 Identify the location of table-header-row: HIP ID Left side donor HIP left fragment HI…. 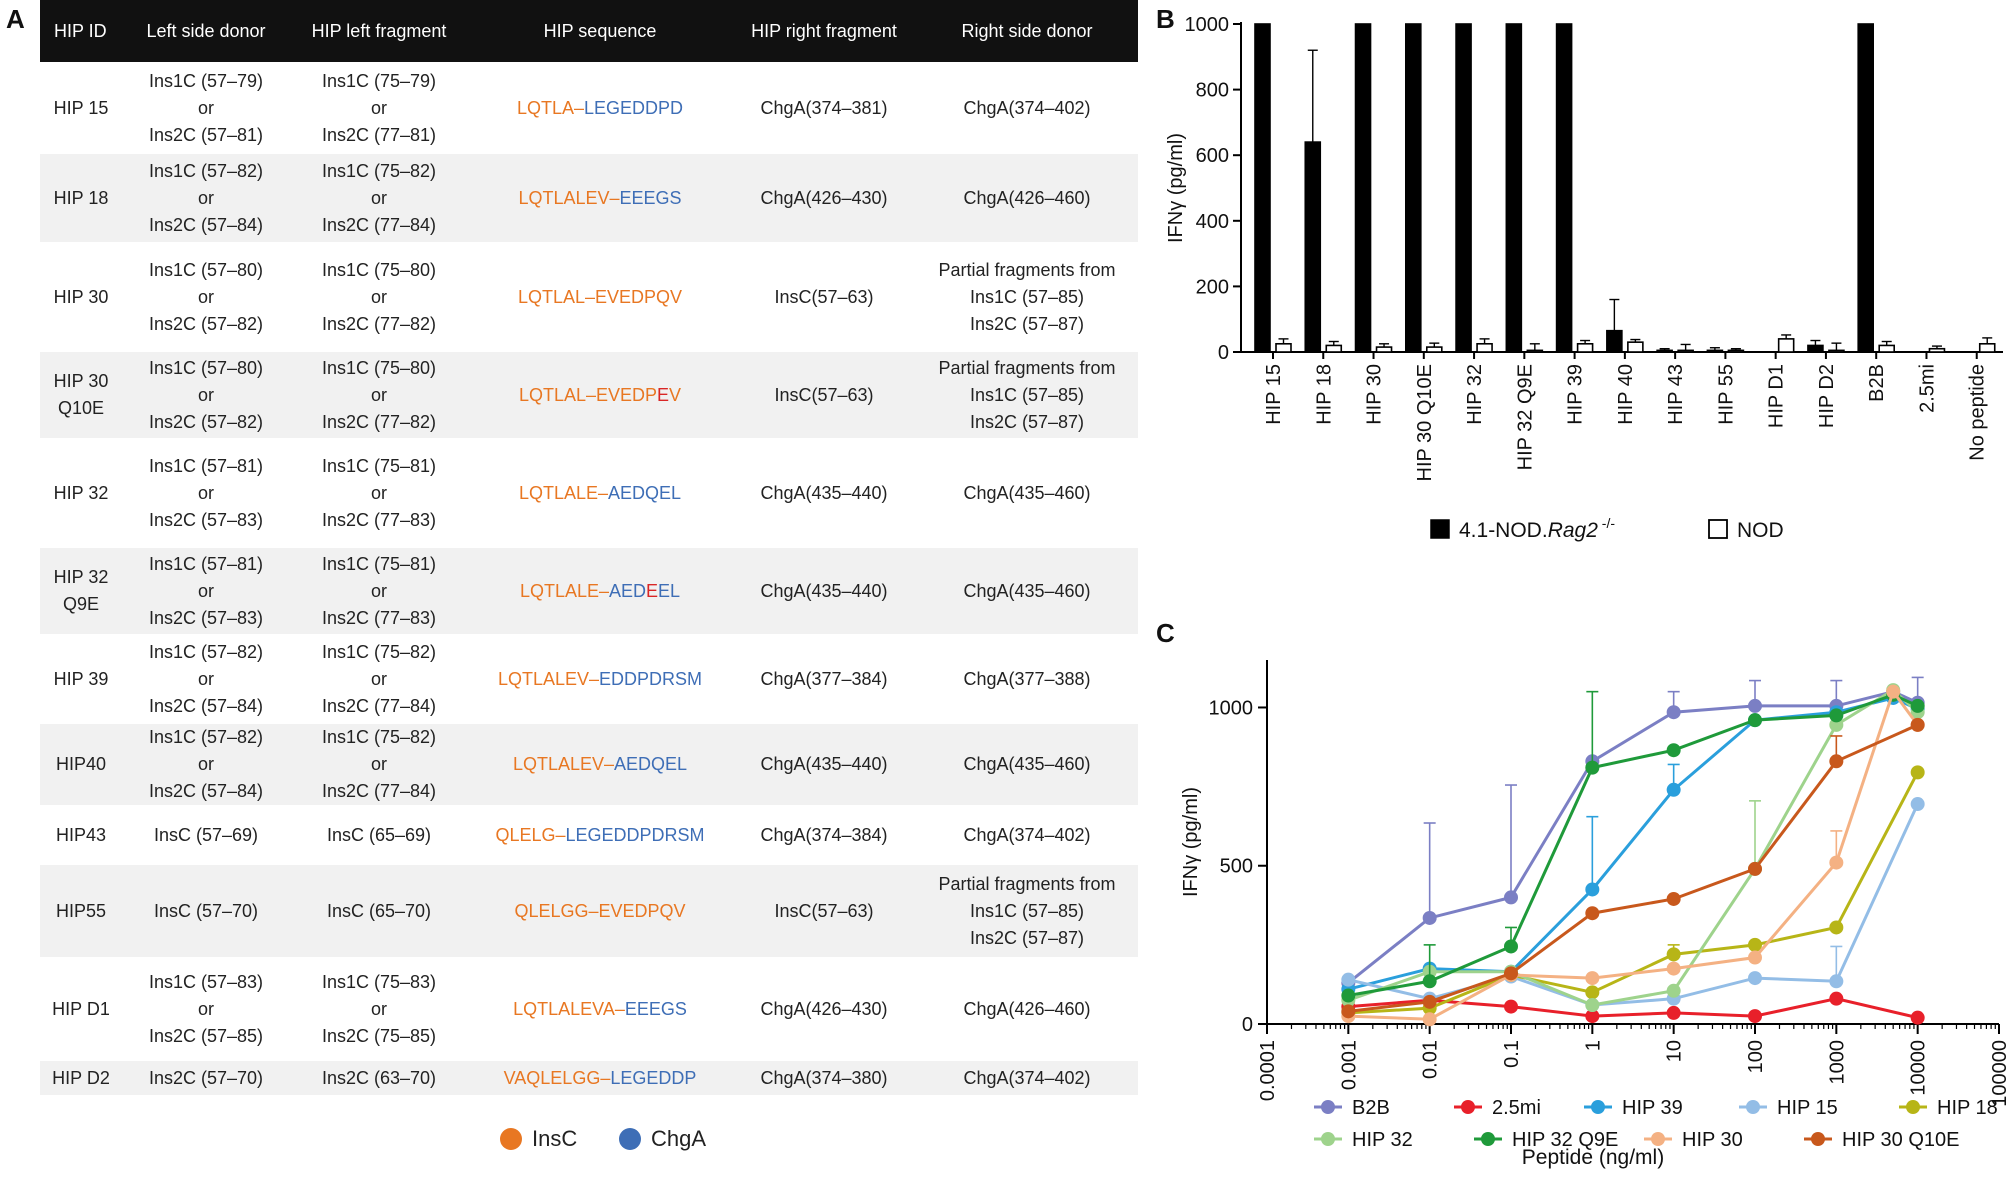
(589, 31).